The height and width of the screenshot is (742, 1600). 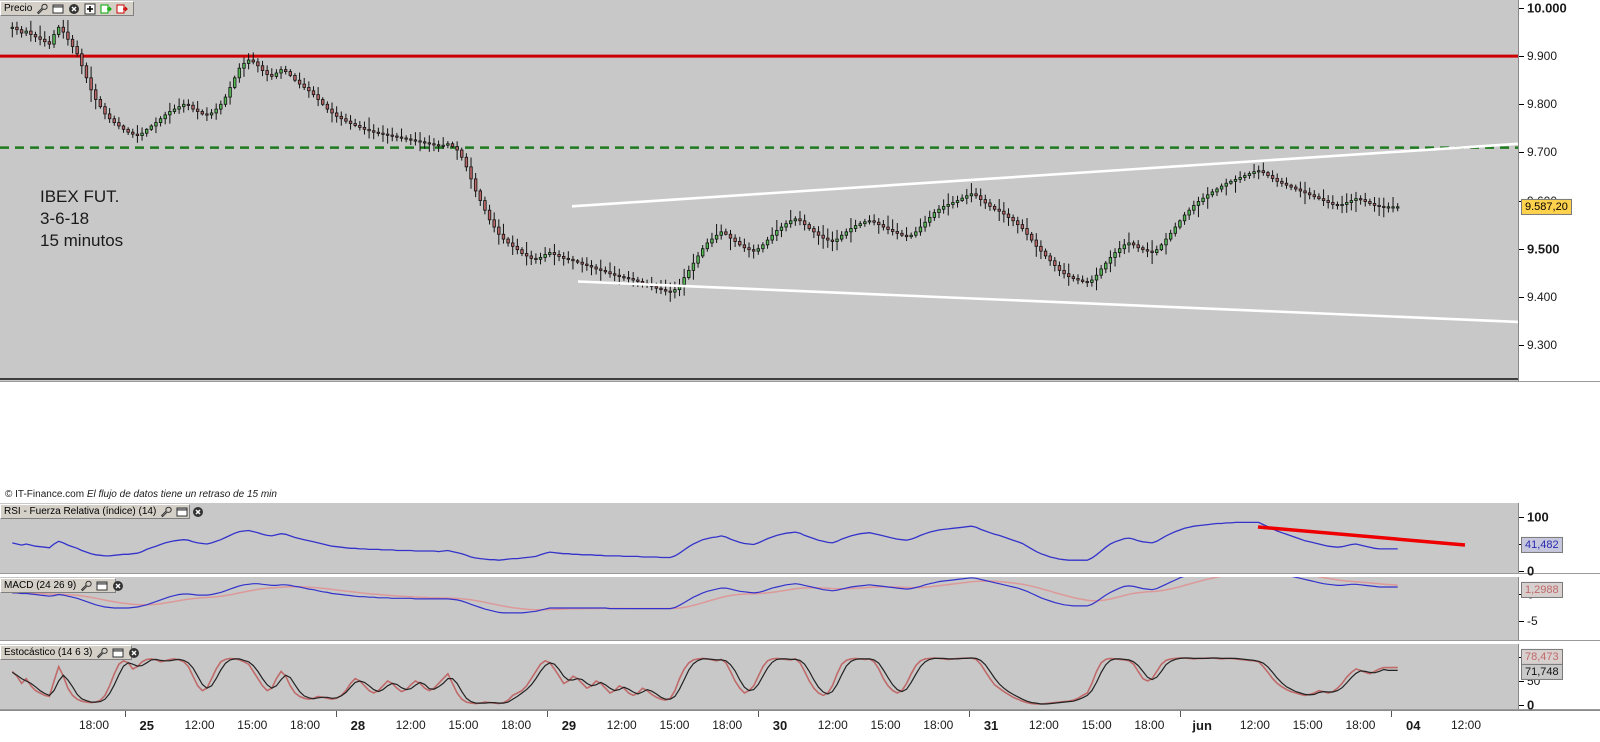 What do you see at coordinates (780, 725) in the screenshot?
I see `time-axis-label: 30` at bounding box center [780, 725].